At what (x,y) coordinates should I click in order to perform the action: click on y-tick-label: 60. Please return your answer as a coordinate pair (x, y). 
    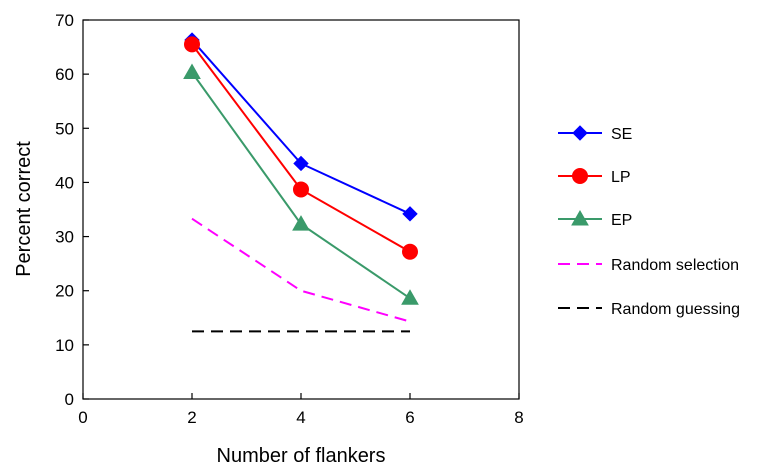
    Looking at the image, I should click on (64, 74).